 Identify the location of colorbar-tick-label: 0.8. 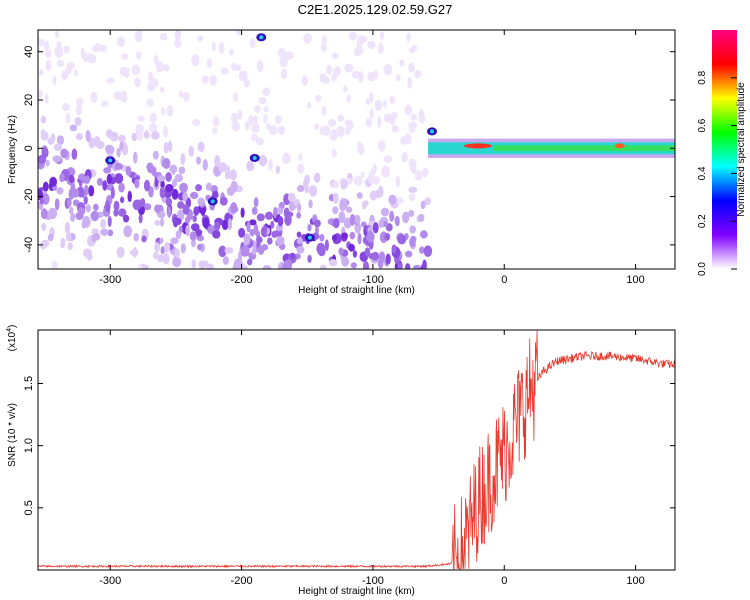
(702, 77).